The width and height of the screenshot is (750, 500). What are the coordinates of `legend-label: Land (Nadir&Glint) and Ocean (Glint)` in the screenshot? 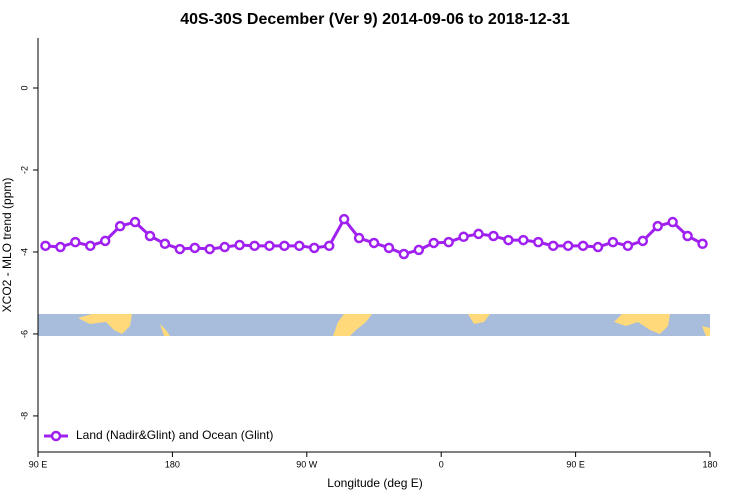 It's located at (174, 435).